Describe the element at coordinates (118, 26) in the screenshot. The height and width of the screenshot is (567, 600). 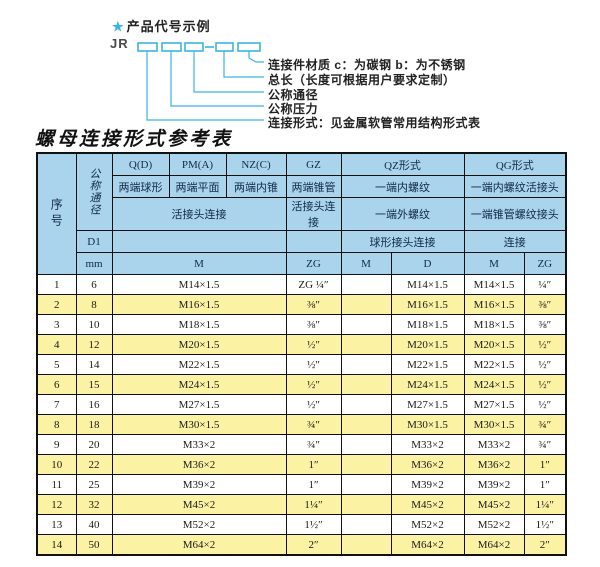
I see `star-icon: ★` at that location.